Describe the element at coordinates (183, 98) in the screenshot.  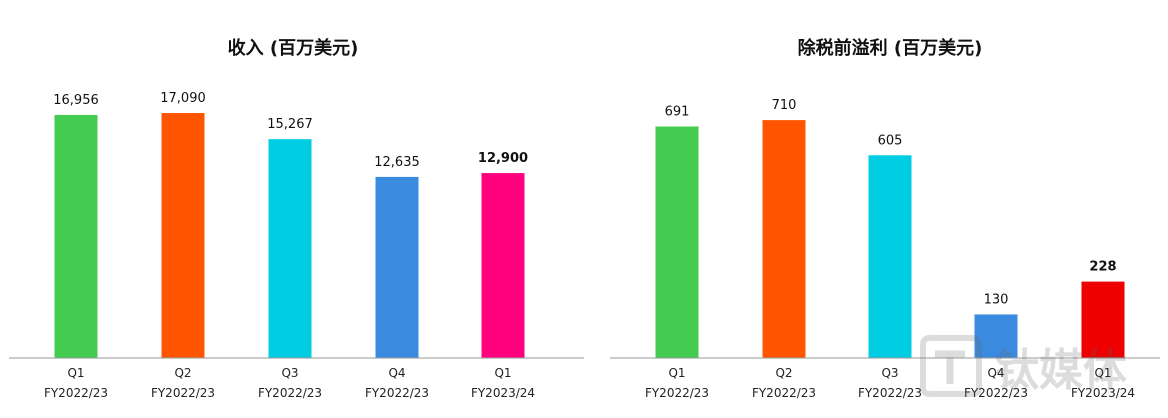
I see `data-label: 17,090` at that location.